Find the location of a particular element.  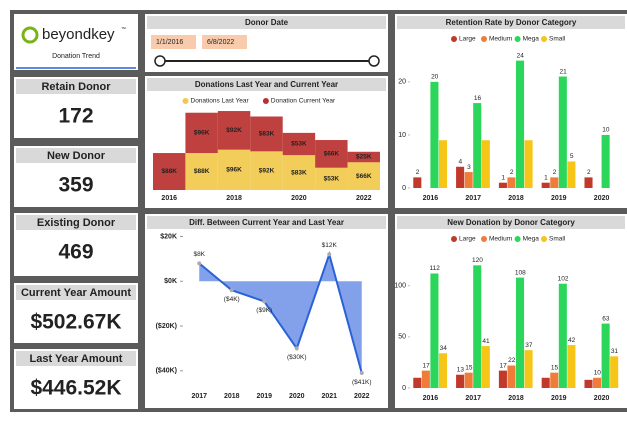

data-label: 20 is located at coordinates (435, 77).